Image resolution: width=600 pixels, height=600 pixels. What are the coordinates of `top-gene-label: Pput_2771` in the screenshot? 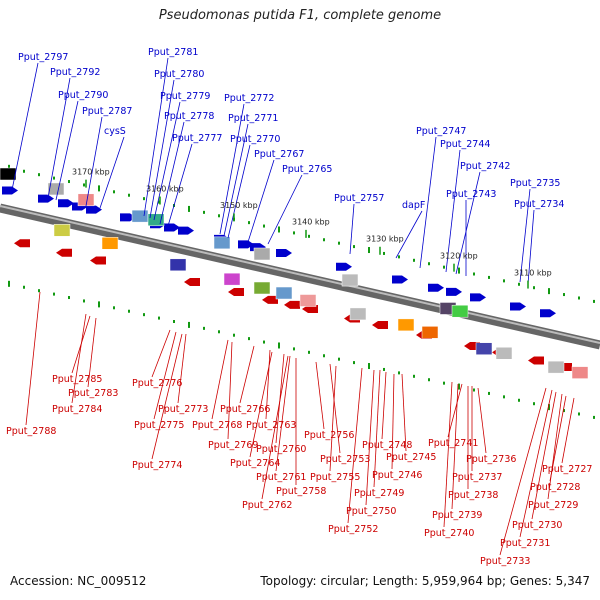 It's located at (253, 118).